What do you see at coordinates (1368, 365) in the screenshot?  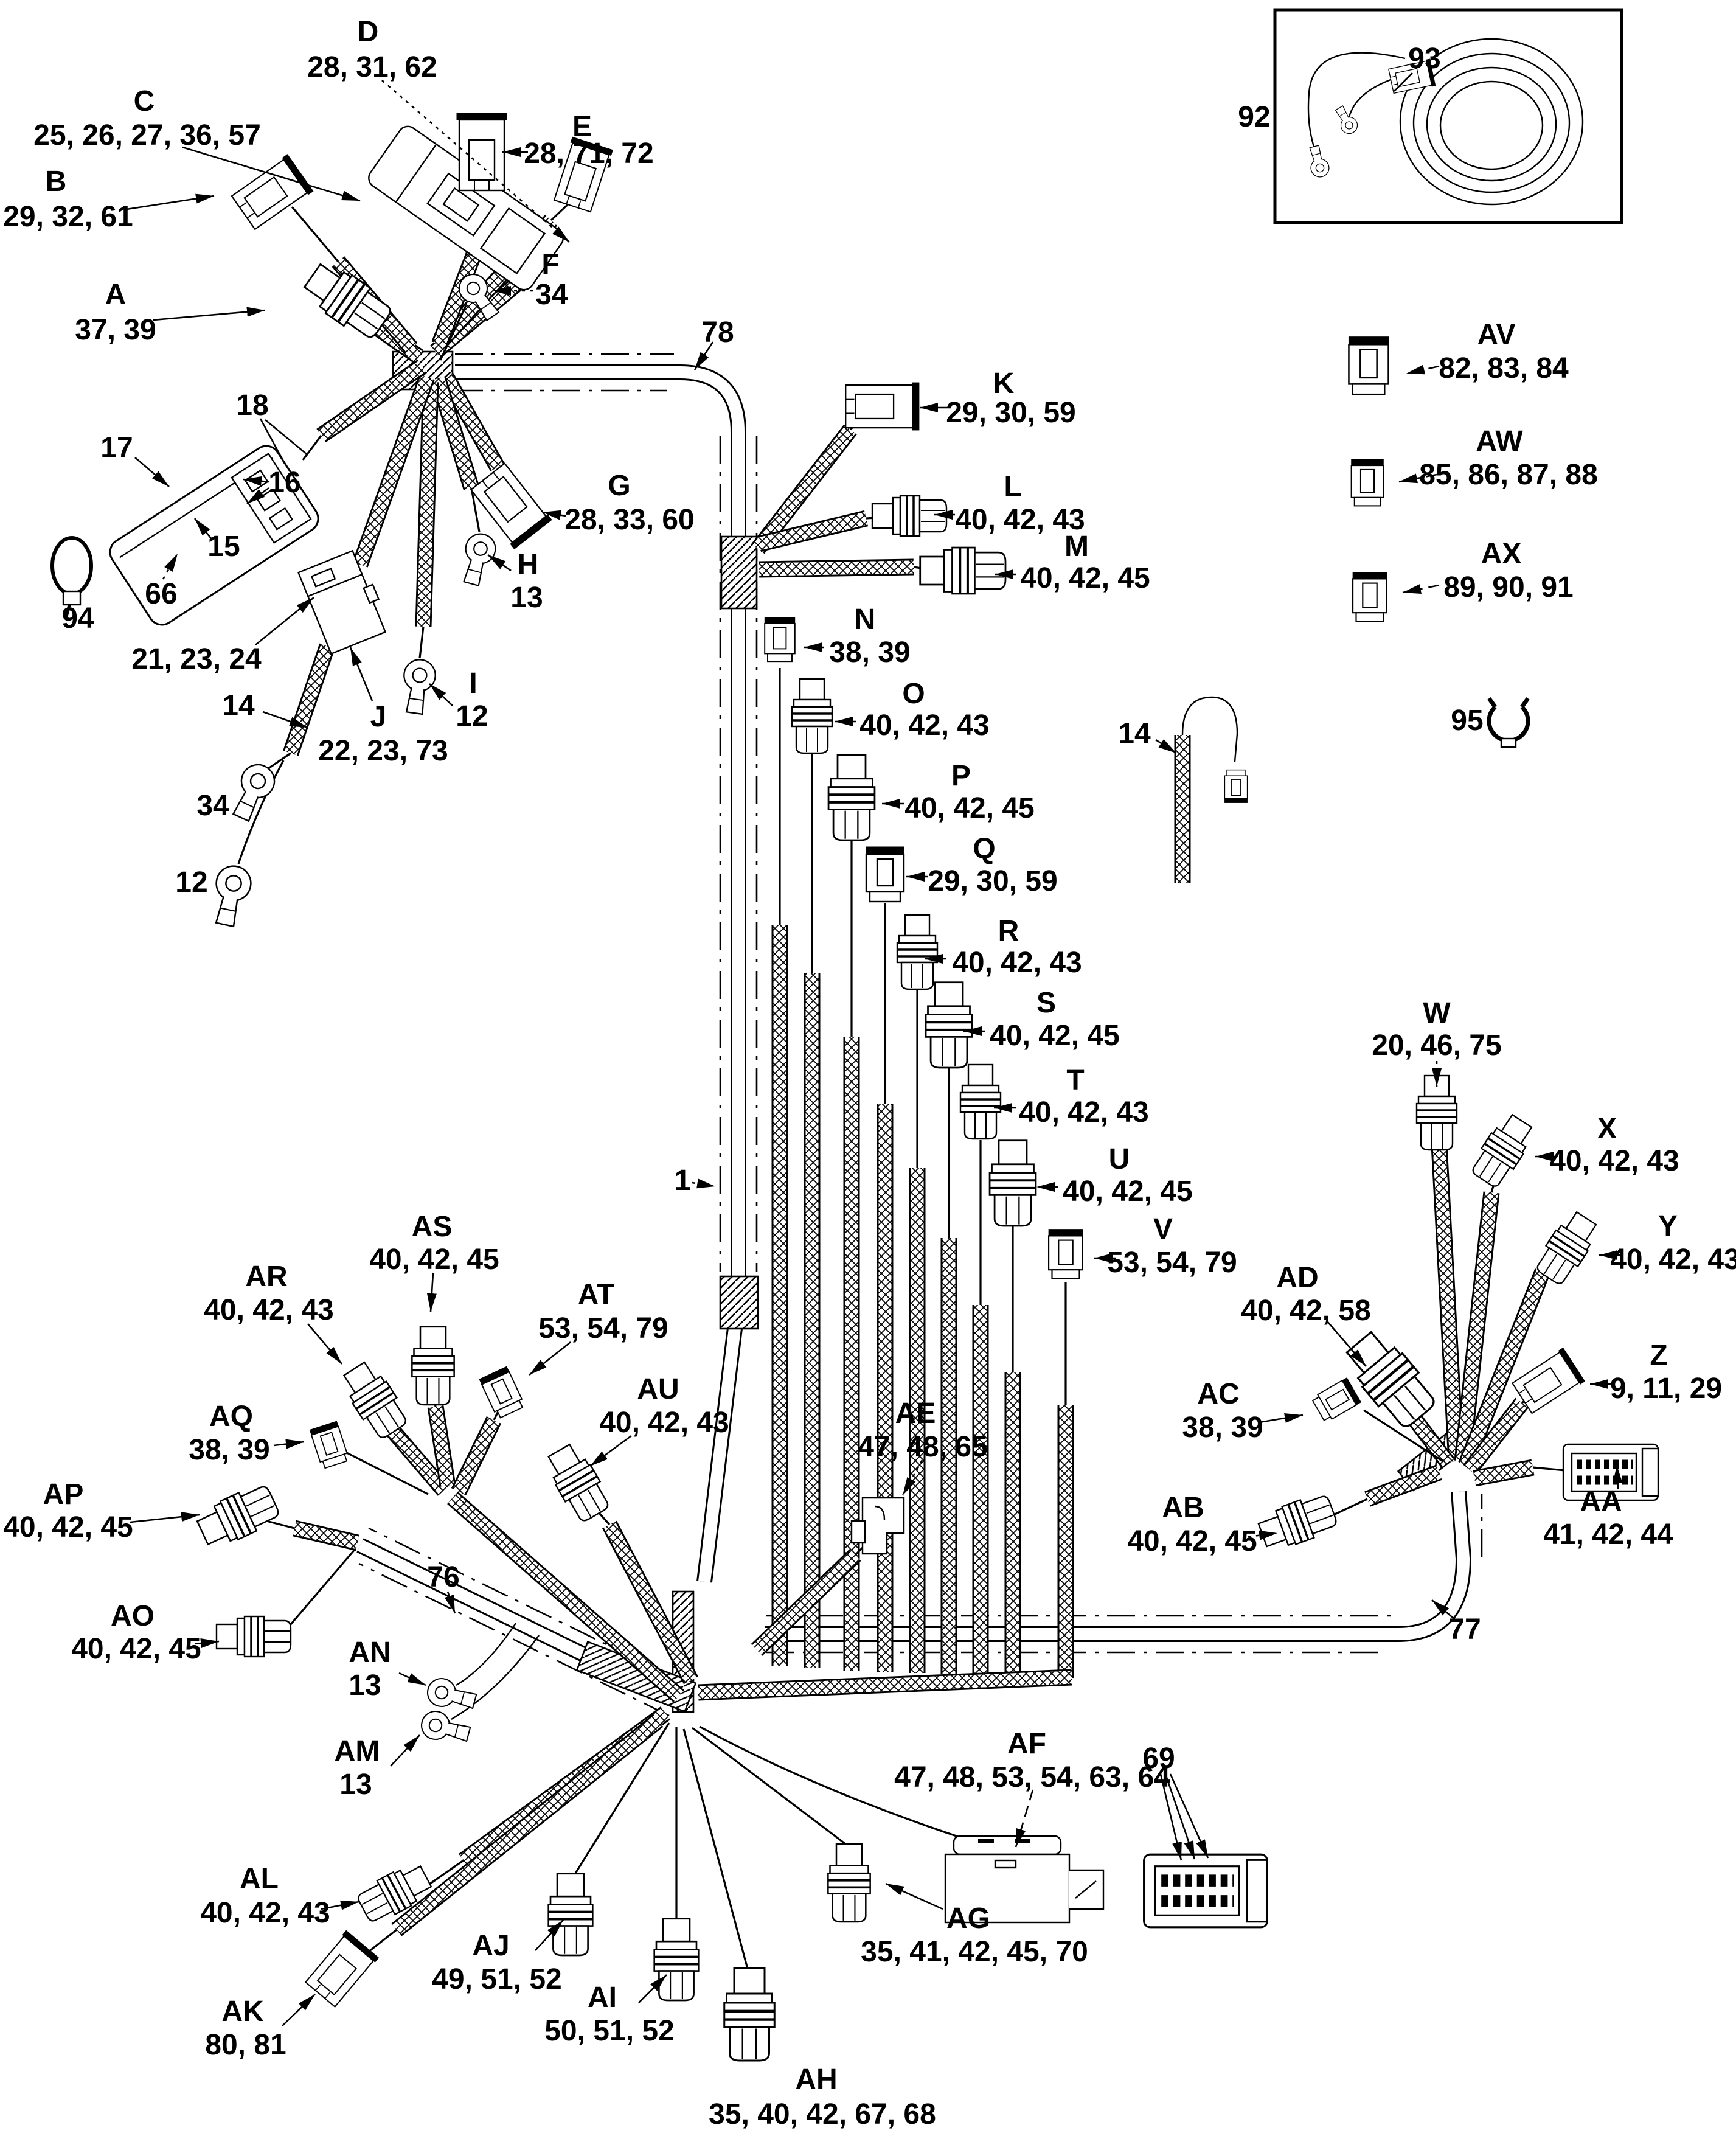 I see `connector-AV` at bounding box center [1368, 365].